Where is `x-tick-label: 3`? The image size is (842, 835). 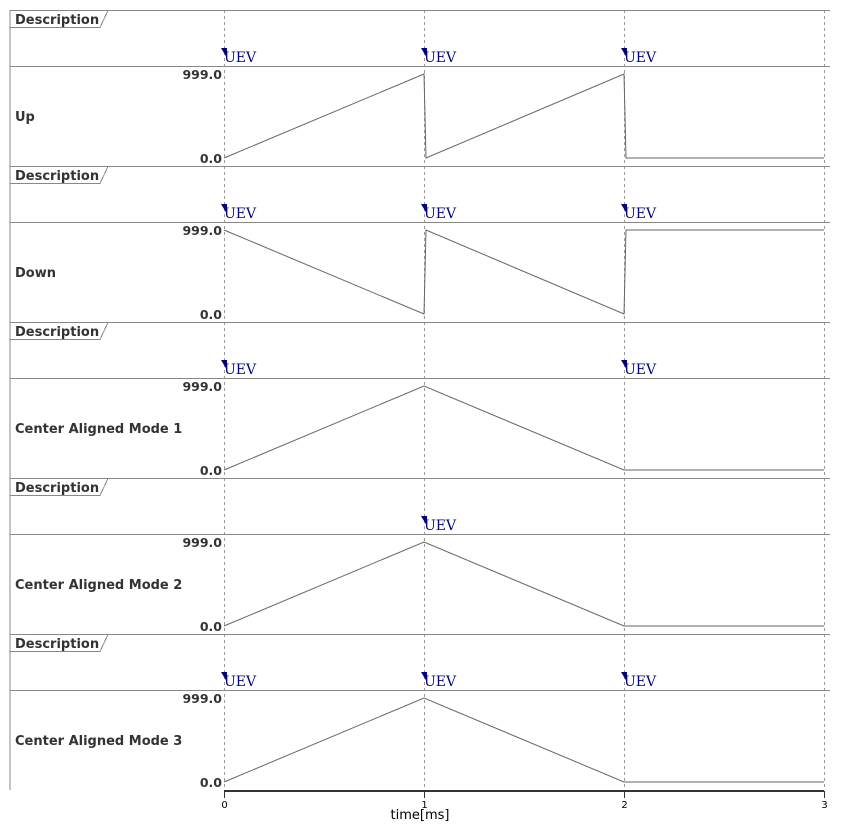 x-tick-label: 3 is located at coordinates (824, 805).